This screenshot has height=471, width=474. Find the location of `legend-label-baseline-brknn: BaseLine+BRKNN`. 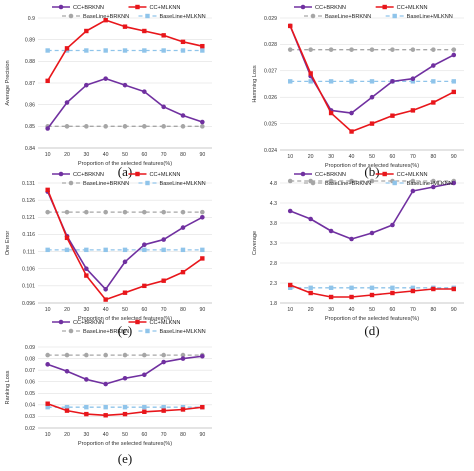

legend-label-baseline-brknn: BaseLine+BRKNN is located at coordinates (106, 17).